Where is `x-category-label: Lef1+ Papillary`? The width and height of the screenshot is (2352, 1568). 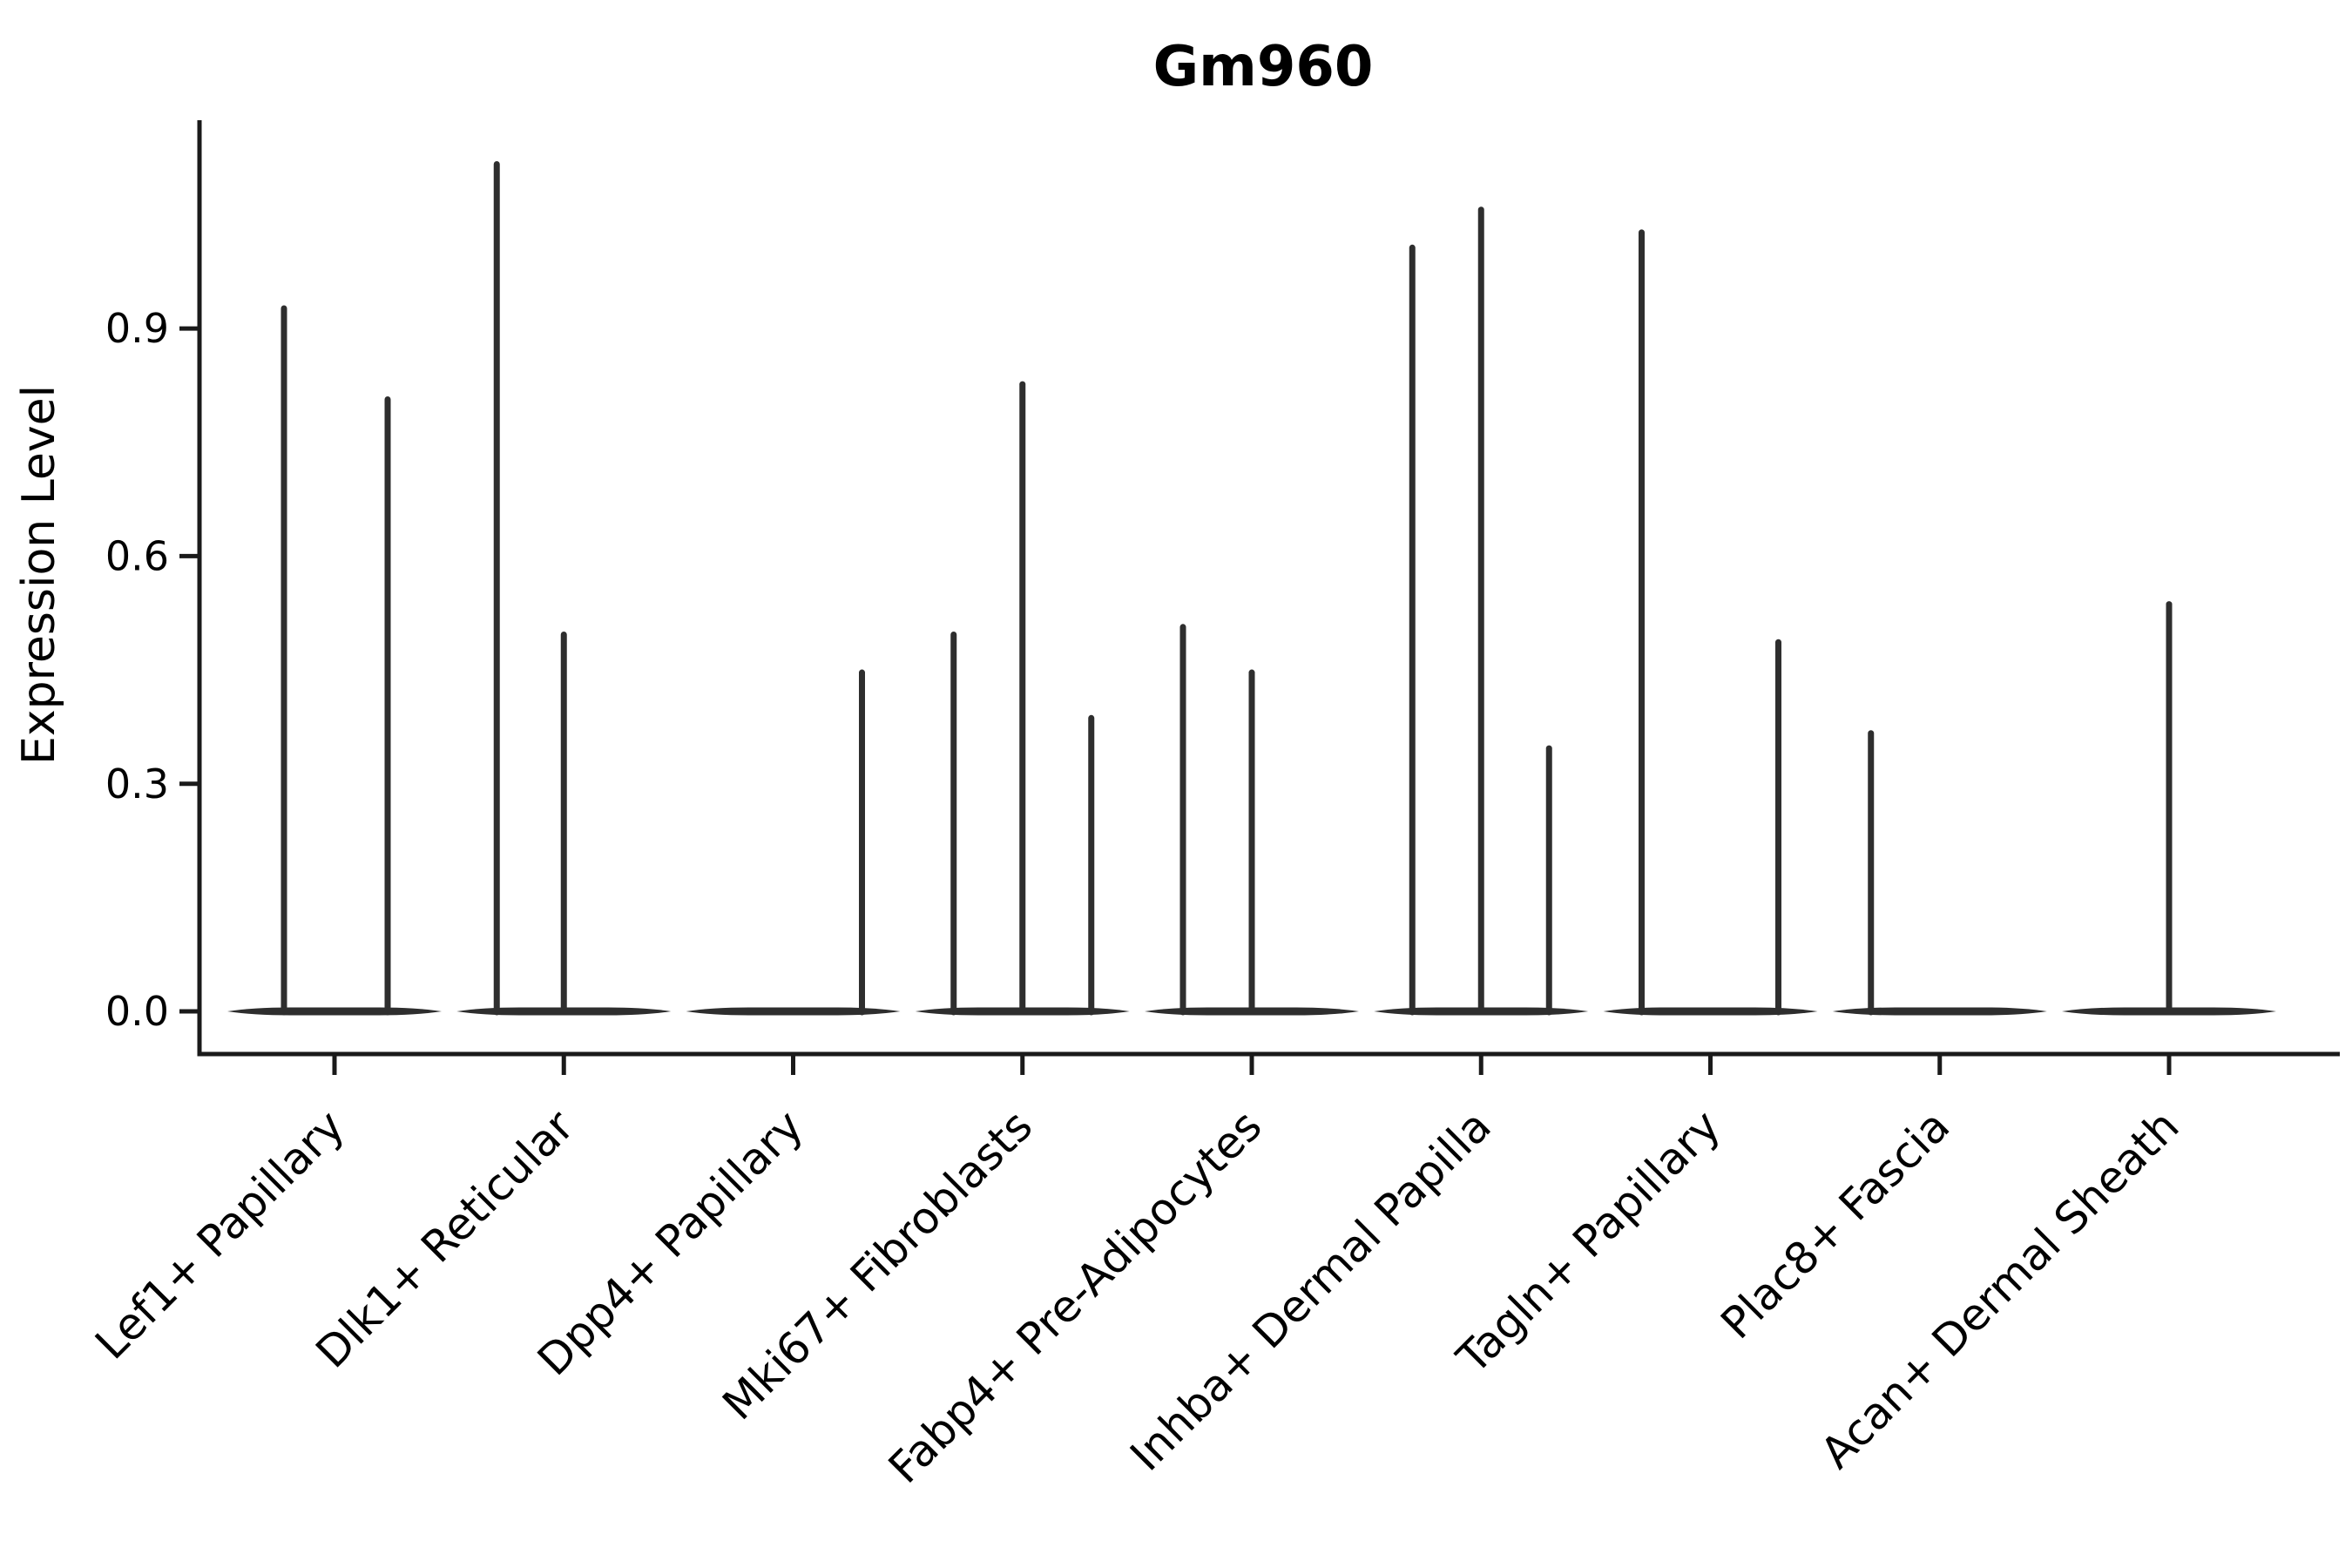 x-category-label: Lef1+ Papillary is located at coordinates (220, 1234).